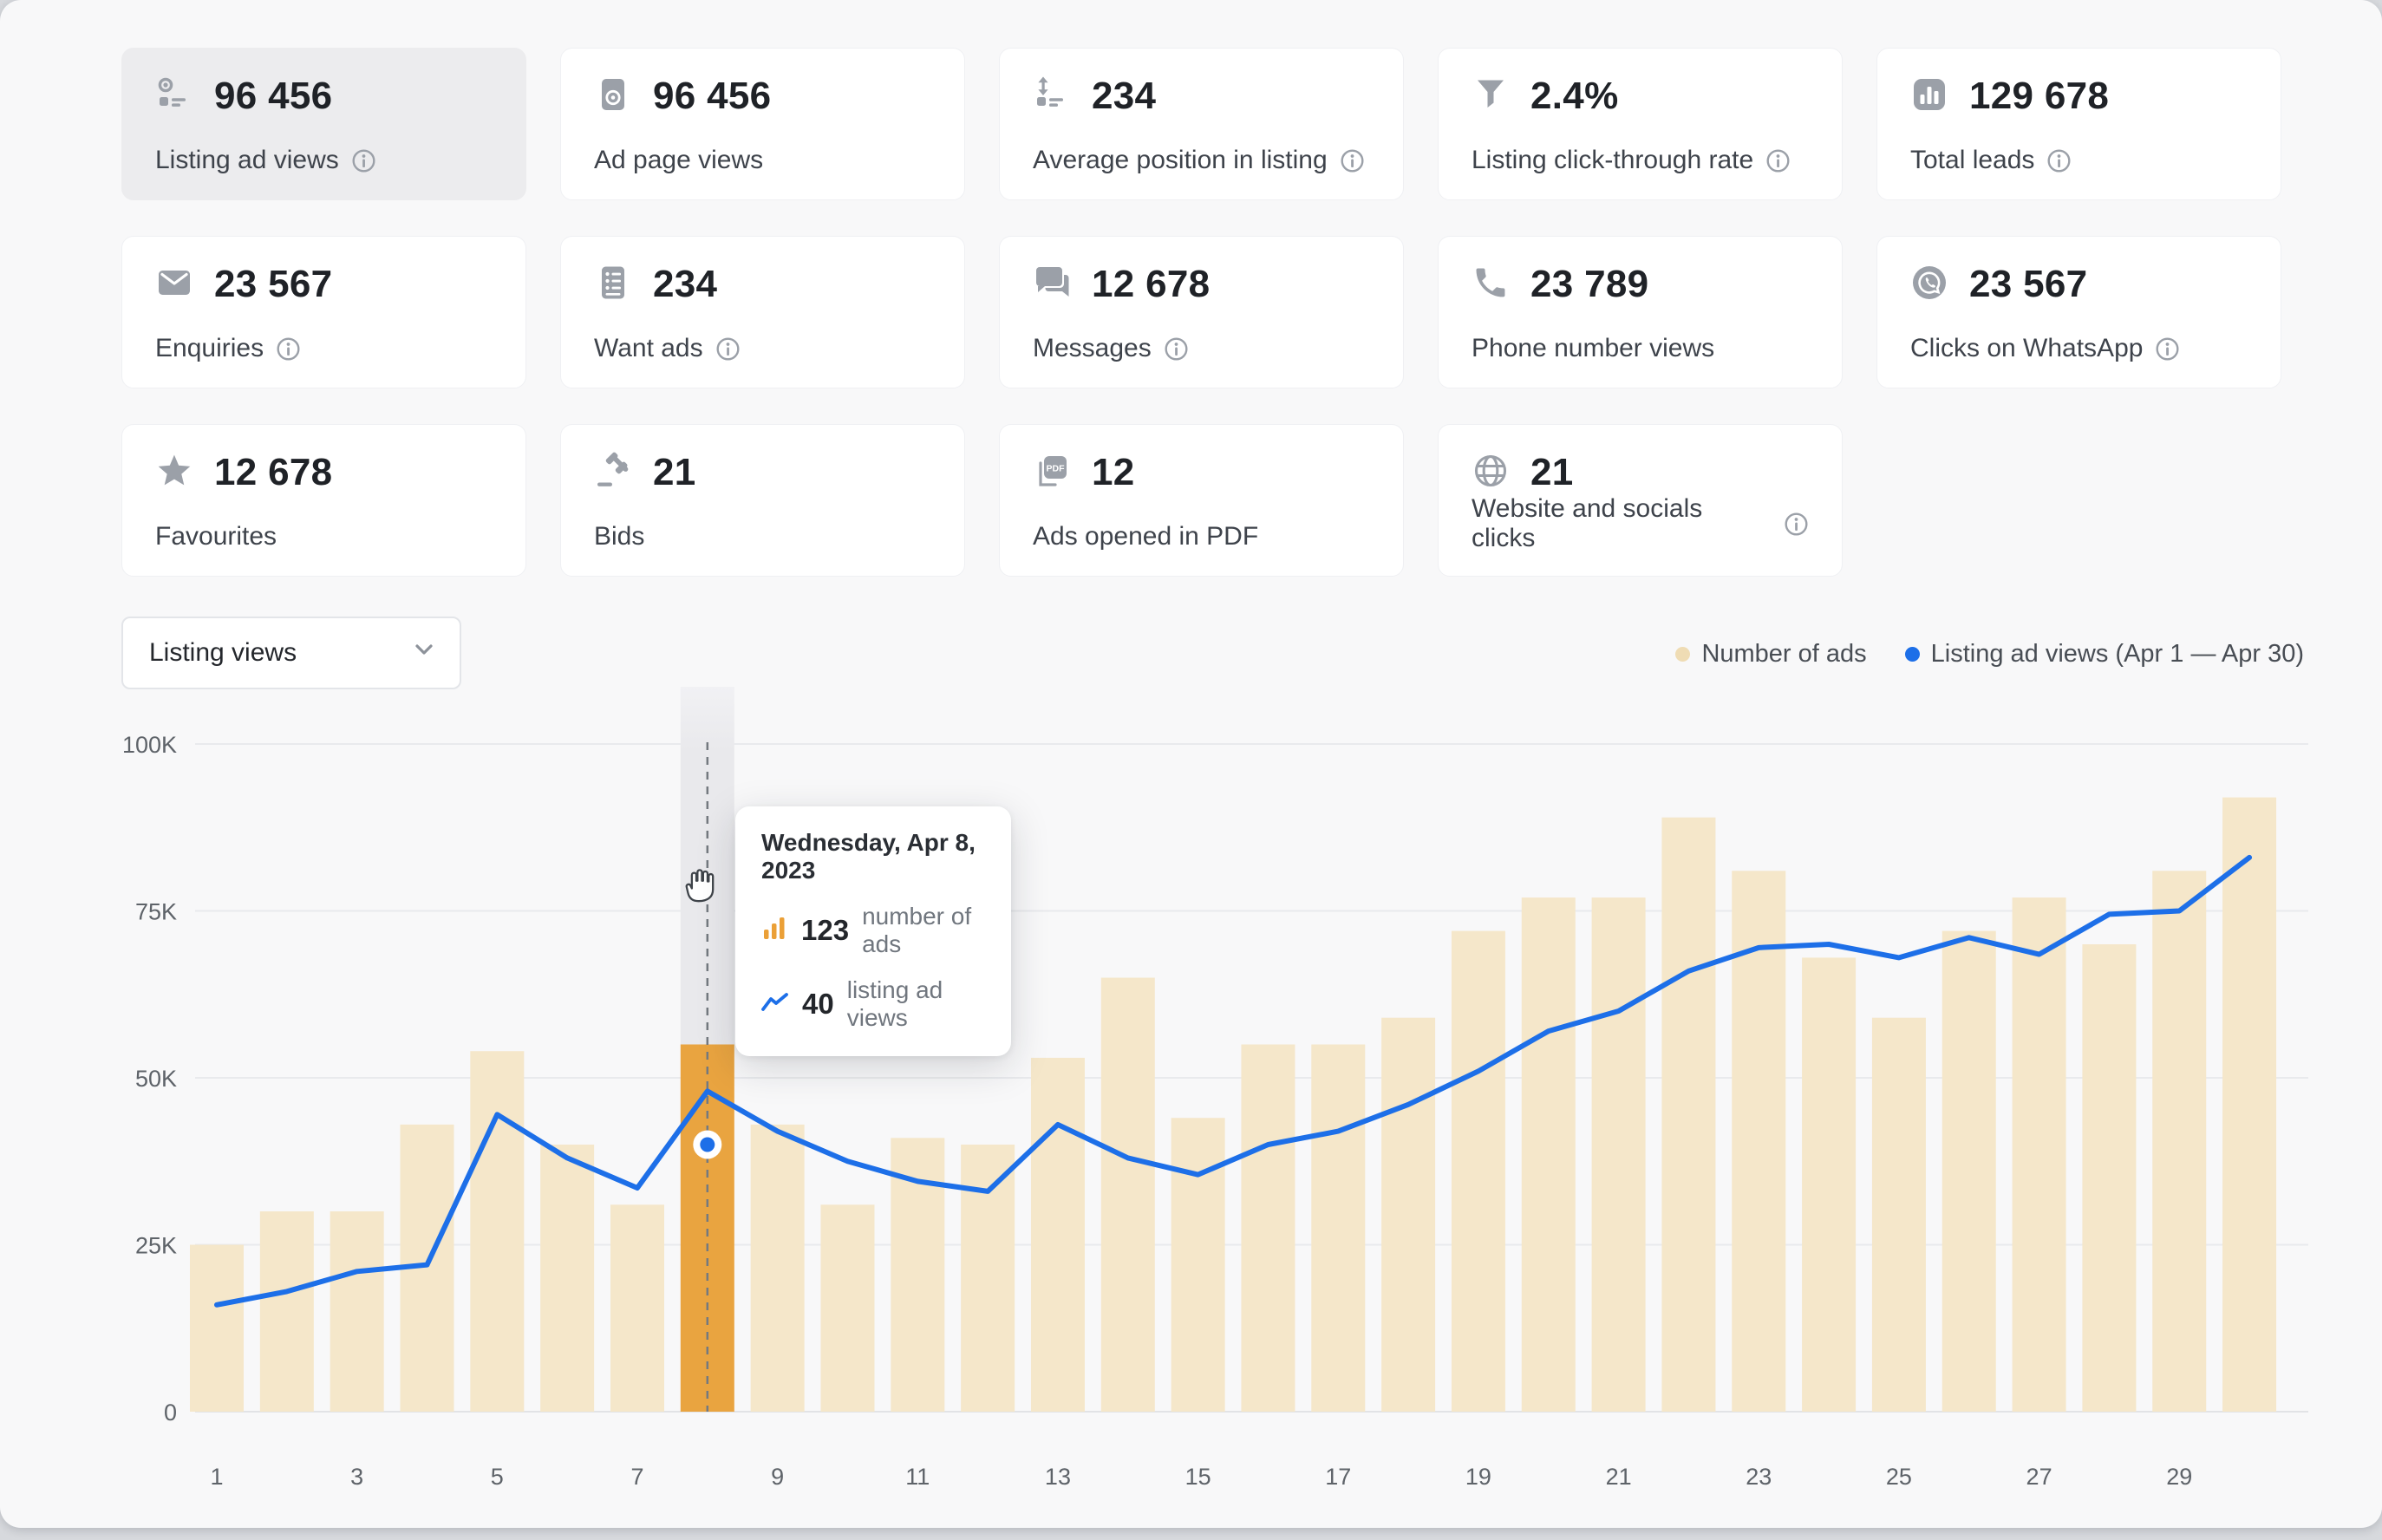 Image resolution: width=2382 pixels, height=1540 pixels. Describe the element at coordinates (1640, 523) in the screenshot. I see `card-label-row: Website and socials clicks` at that location.